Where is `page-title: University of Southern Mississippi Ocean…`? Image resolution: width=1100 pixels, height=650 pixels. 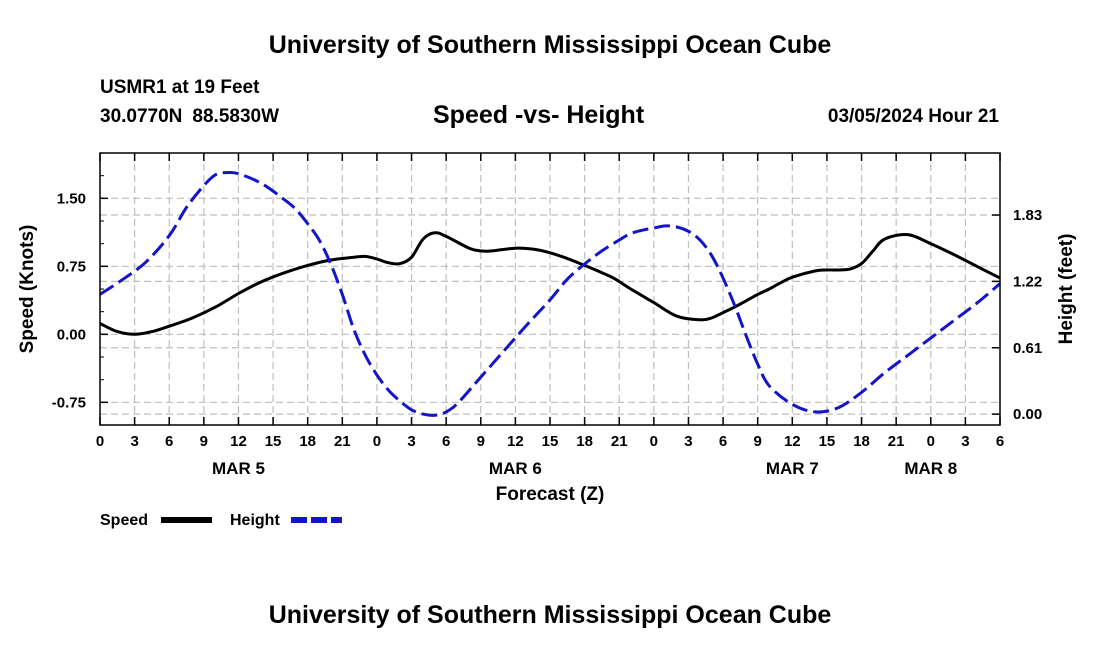 page-title: University of Southern Mississippi Ocean… is located at coordinates (550, 45).